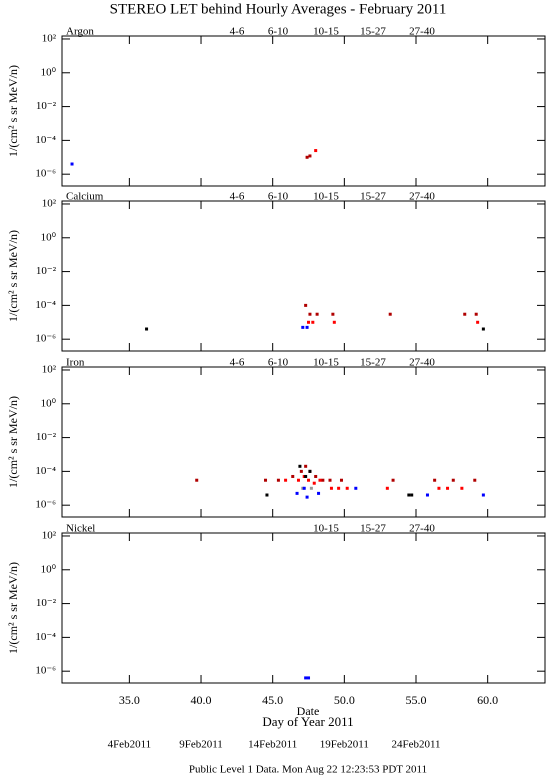 The width and height of the screenshot is (555, 780). What do you see at coordinates (201, 700) in the screenshot?
I see `x-tick-label: 40.0` at bounding box center [201, 700].